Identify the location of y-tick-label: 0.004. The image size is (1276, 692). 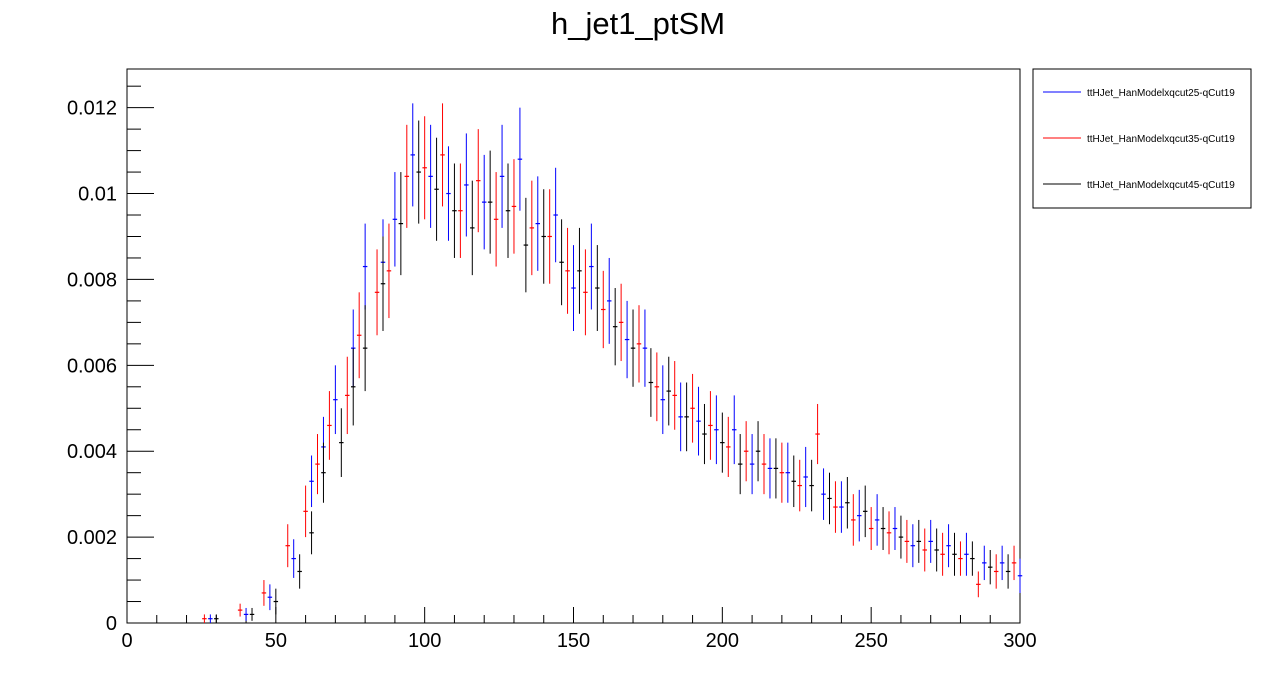
(92, 452).